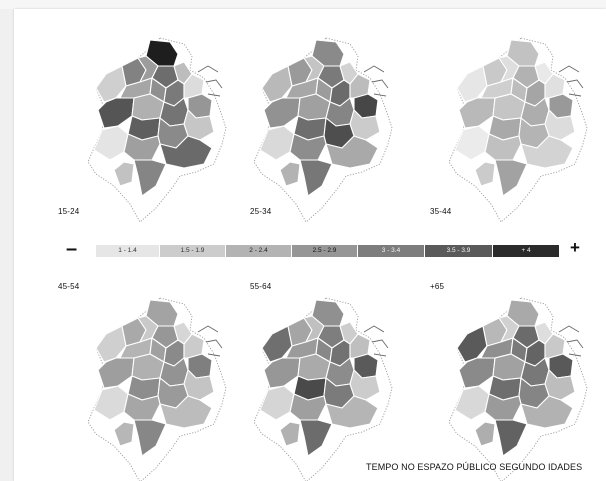 This screenshot has width=606, height=481. I want to click on legend-minus-sign: –, so click(72, 249).